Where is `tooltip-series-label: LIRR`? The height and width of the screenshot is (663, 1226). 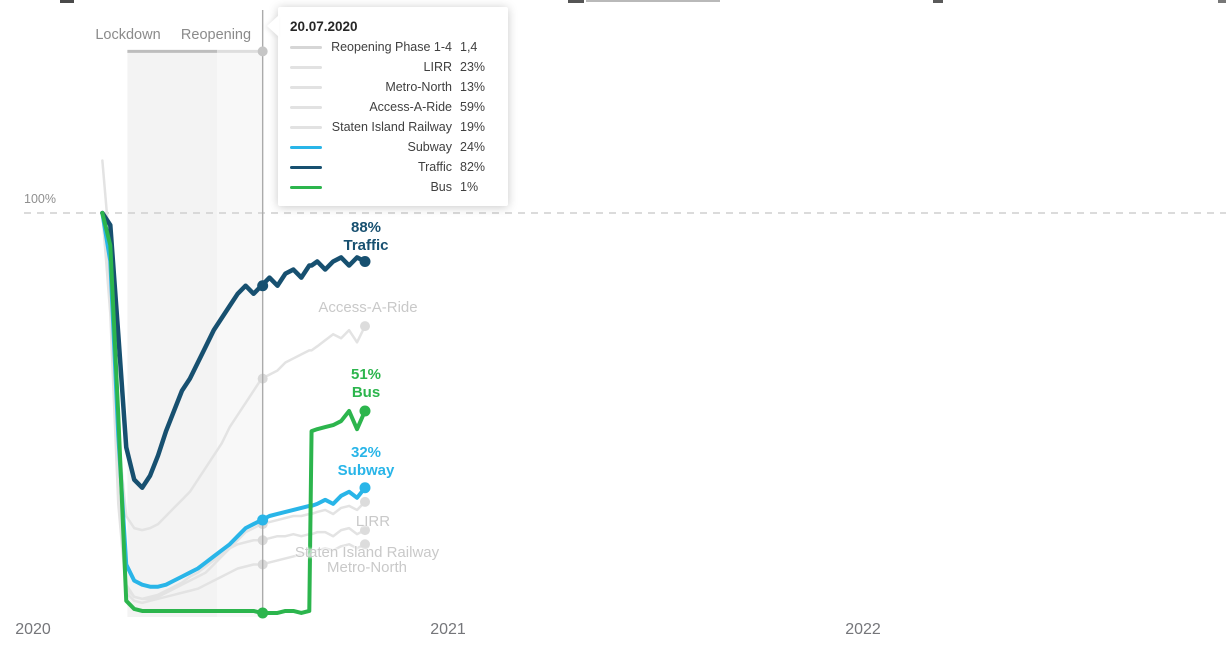
tooltip-series-label: LIRR is located at coordinates (437, 67).